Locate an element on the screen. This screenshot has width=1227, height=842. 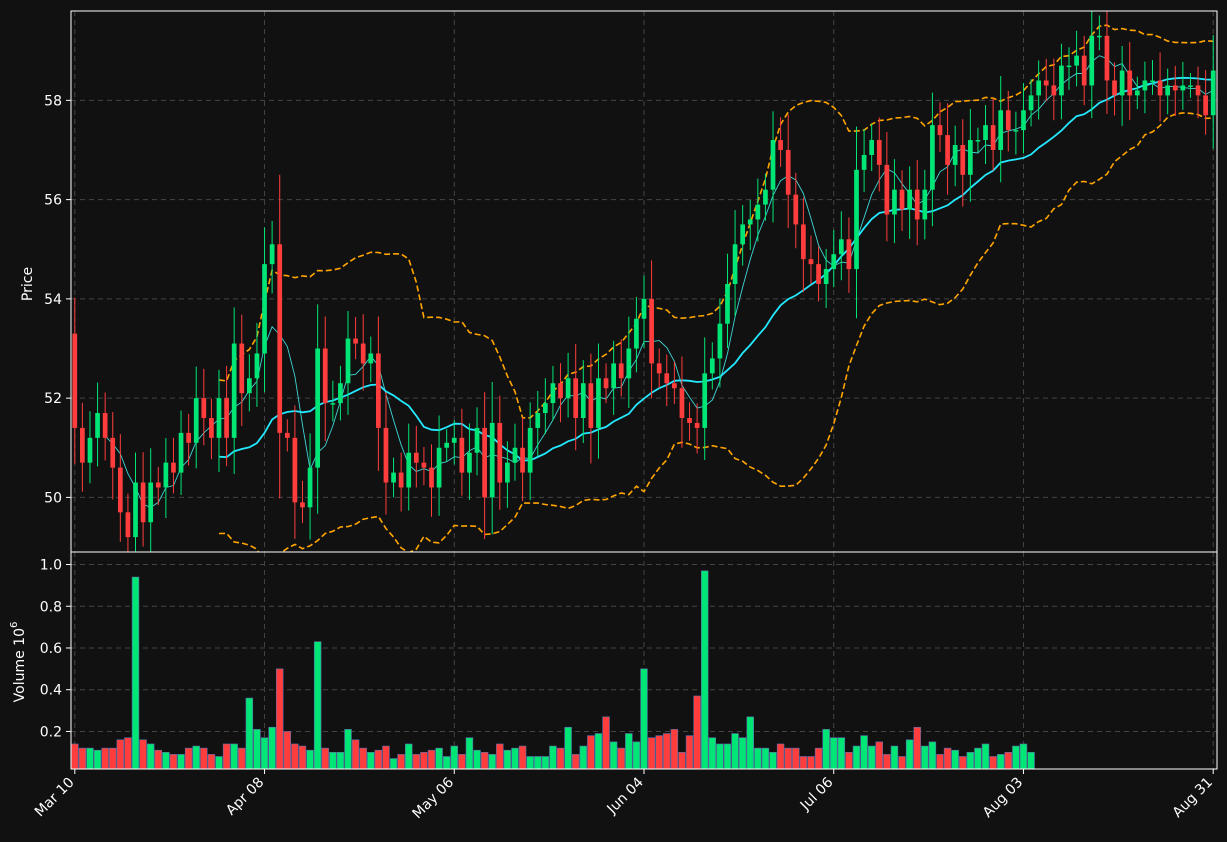
price-tick-label: 56 is located at coordinates (53, 201).